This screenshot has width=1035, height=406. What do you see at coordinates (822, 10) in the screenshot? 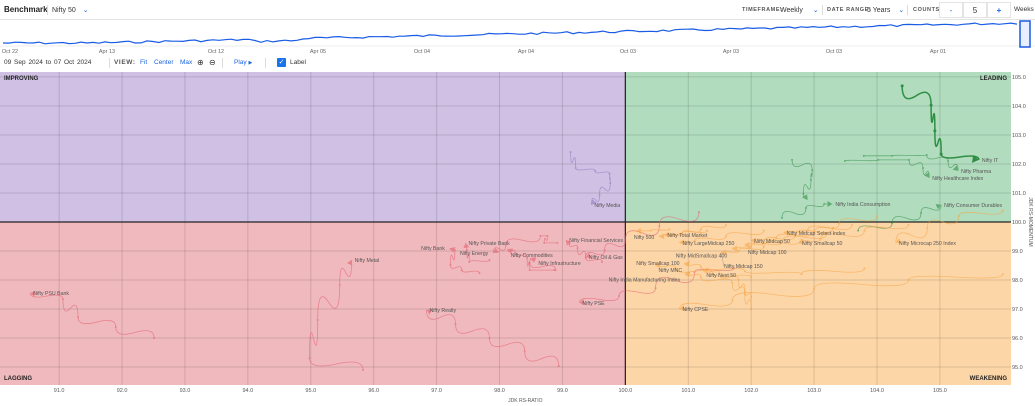
I see `divider` at bounding box center [822, 10].